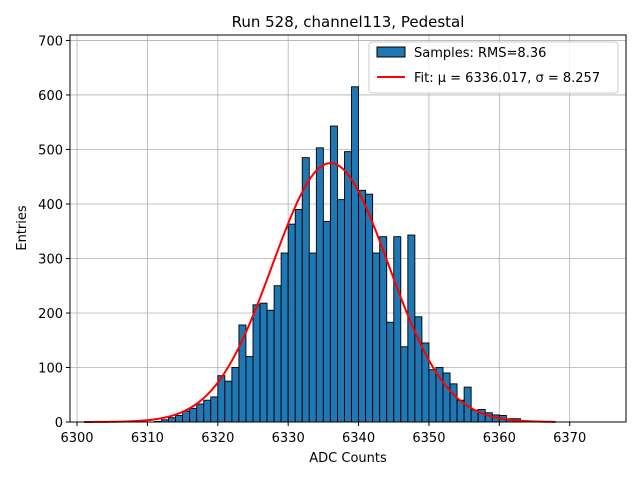 The width and height of the screenshot is (640, 480). What do you see at coordinates (54, 232) in the screenshot?
I see `y-axis-ticks: 0 100 200 300 400 500 600 700` at bounding box center [54, 232].